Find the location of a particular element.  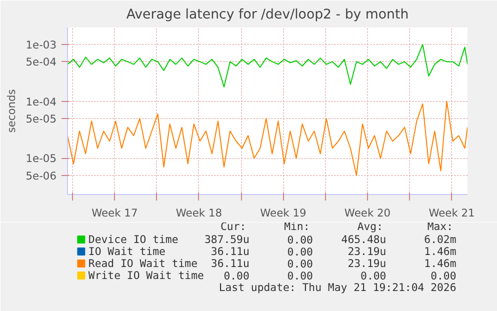

text: 465.48u is located at coordinates (363, 239).